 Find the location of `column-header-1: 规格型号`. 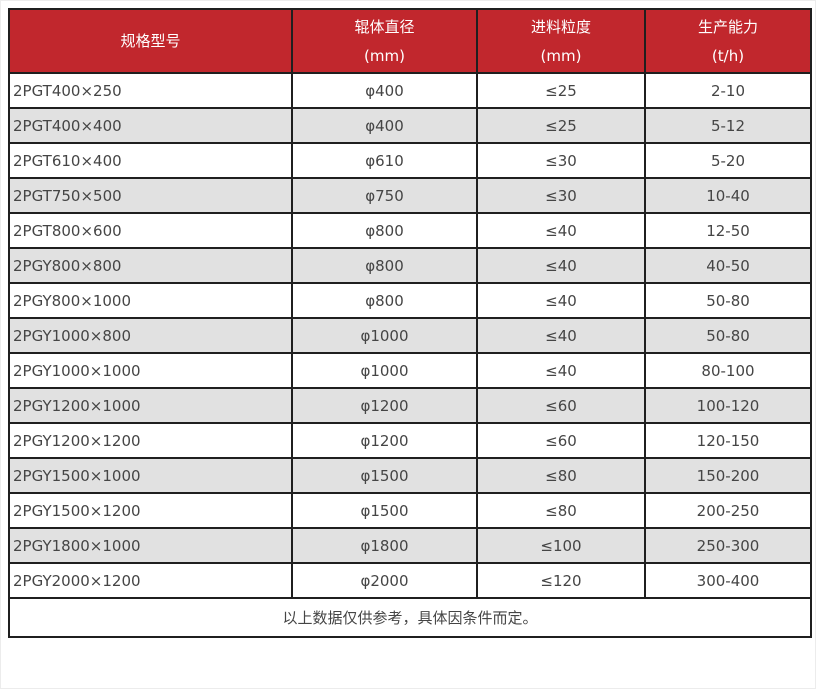

column-header-1: 规格型号 is located at coordinates (150, 41).